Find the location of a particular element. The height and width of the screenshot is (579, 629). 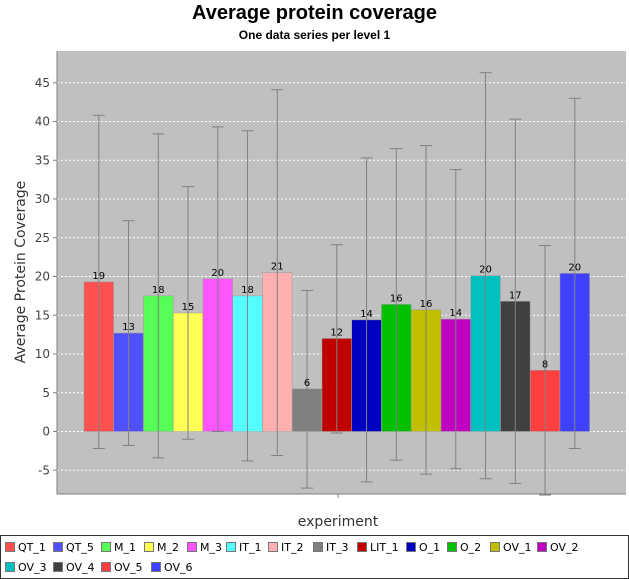

legend-item-M_1: M_1 is located at coordinates (118, 547).